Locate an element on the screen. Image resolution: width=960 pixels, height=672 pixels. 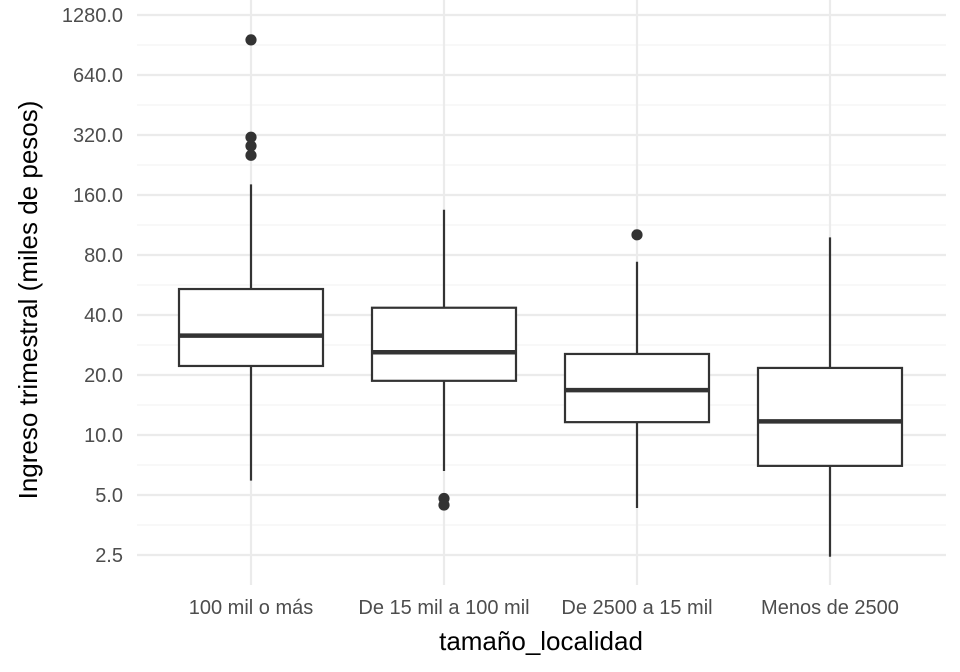
y-tick-label: 1280.0 is located at coordinates (92, 16).